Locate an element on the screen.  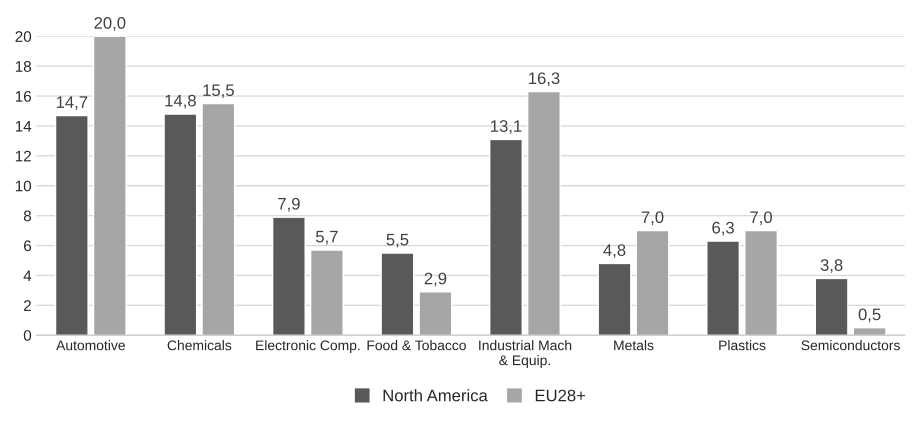
data-label: 5,5 is located at coordinates (397, 241).